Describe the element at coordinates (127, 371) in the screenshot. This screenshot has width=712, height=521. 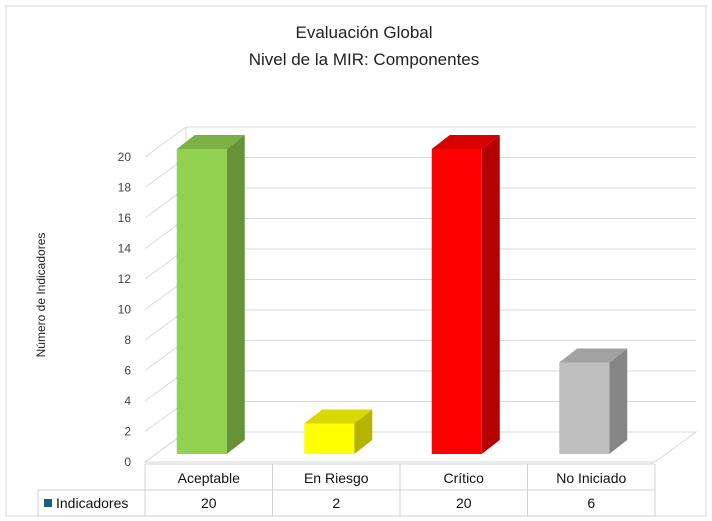
I see `y-tick-label: 6` at that location.